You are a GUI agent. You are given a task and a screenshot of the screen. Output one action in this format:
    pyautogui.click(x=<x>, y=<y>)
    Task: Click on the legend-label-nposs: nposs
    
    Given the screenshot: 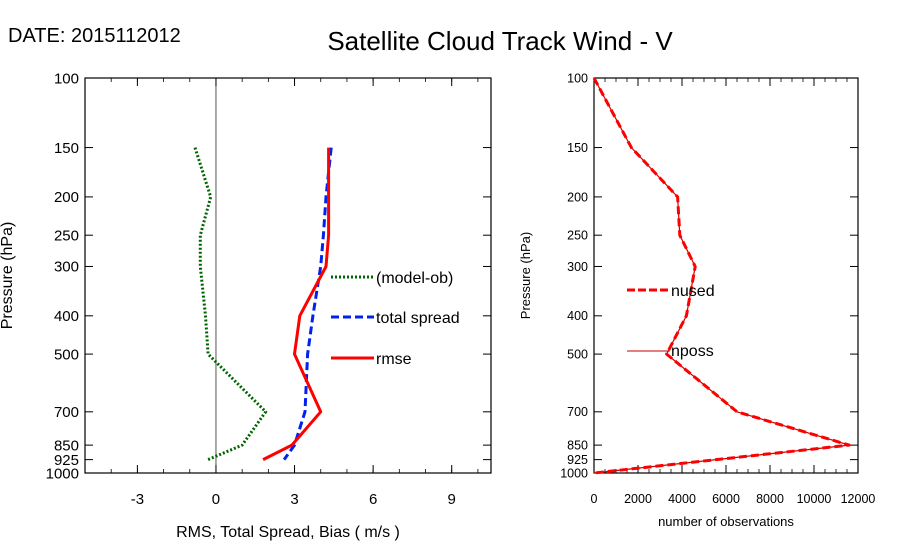 What is the action you would take?
    pyautogui.click(x=692, y=351)
    